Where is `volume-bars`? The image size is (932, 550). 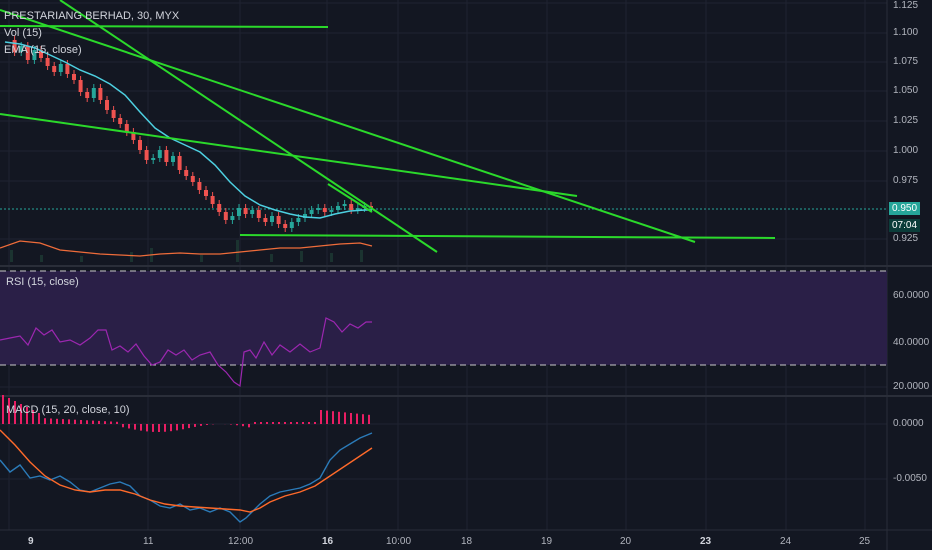
volume-bars is located at coordinates (186, 251).